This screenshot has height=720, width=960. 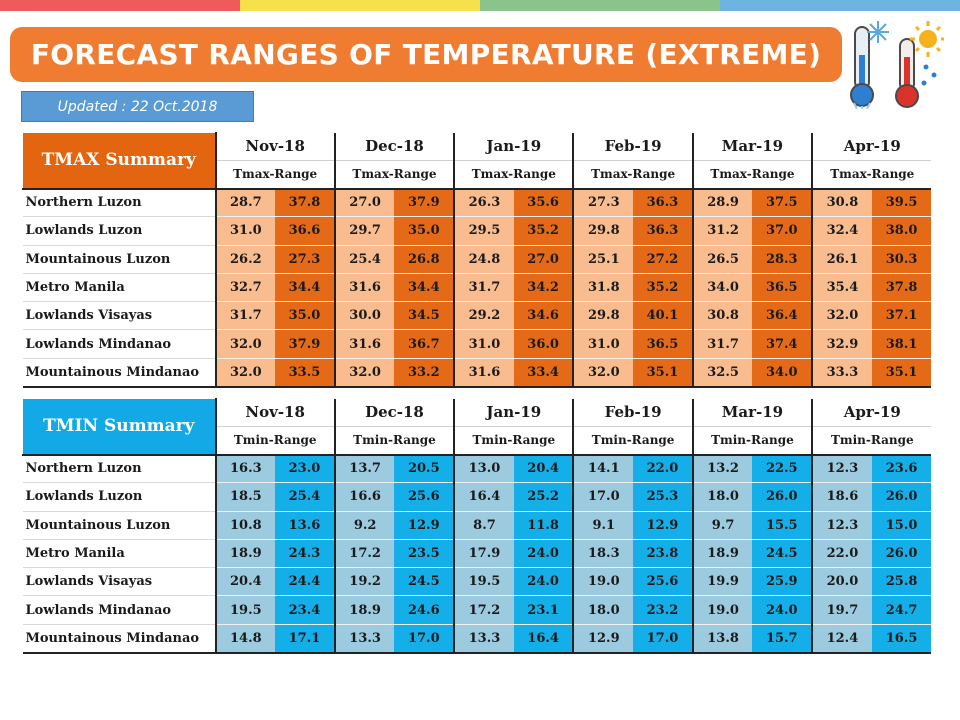 I want to click on tmax-low-value: 28.7, so click(x=245, y=202).